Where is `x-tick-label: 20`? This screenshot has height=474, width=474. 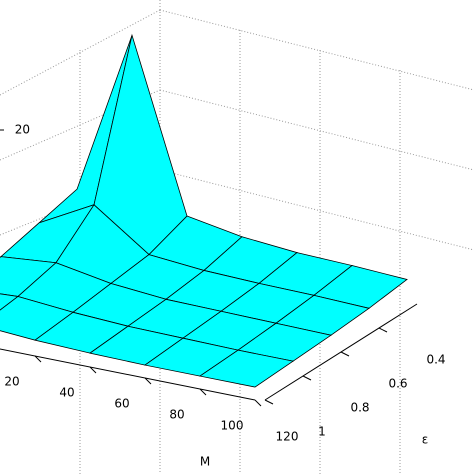 x-tick-label: 20 is located at coordinates (11, 382).